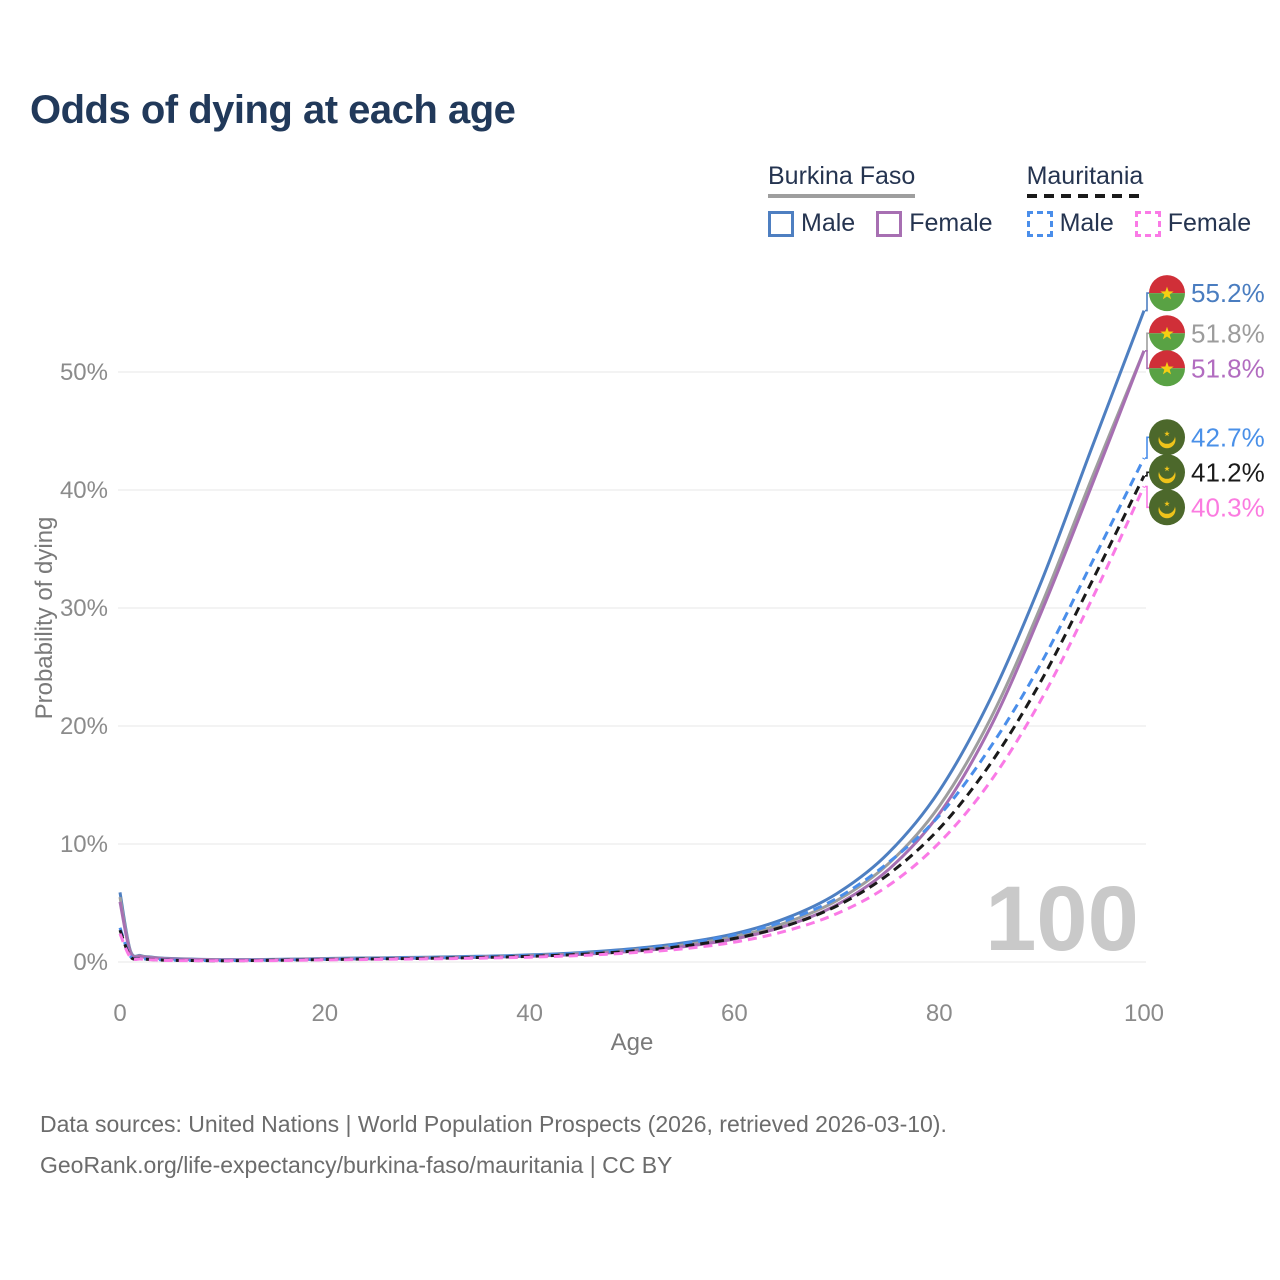 Image resolution: width=1280 pixels, height=1280 pixels. I want to click on dashed-line-swatch-icon, so click(1085, 196).